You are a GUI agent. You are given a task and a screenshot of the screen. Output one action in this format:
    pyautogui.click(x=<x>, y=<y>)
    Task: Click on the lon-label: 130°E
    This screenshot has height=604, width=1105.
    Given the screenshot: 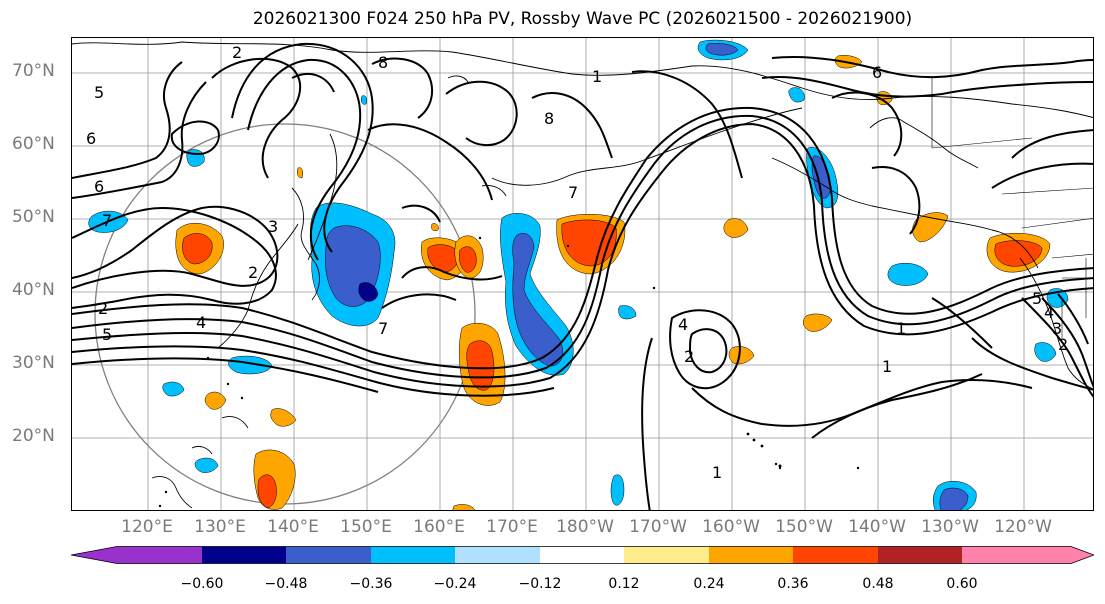 What is the action you would take?
    pyautogui.click(x=220, y=527)
    